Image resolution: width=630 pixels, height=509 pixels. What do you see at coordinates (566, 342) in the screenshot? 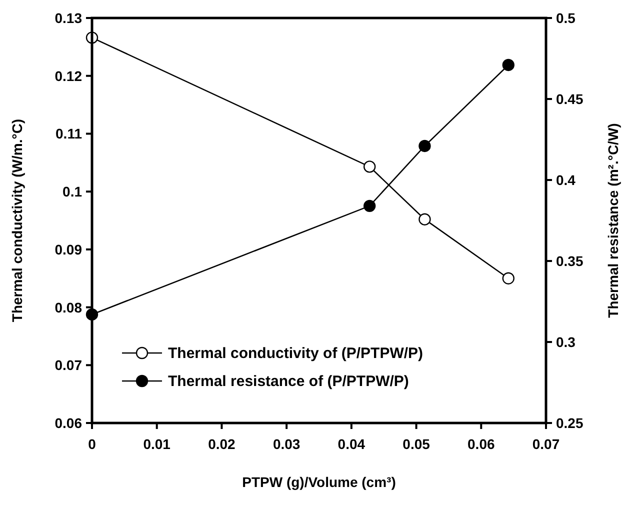
I see `y2-tick-label: 0.3` at bounding box center [566, 342].